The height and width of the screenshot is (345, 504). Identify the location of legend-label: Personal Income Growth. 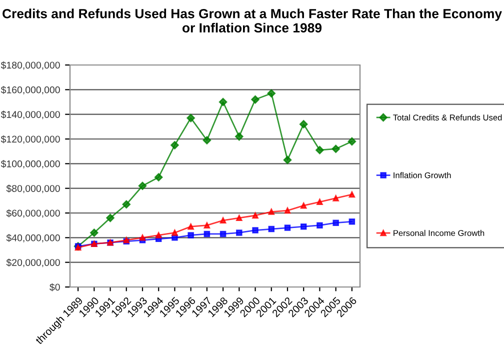
(439, 233).